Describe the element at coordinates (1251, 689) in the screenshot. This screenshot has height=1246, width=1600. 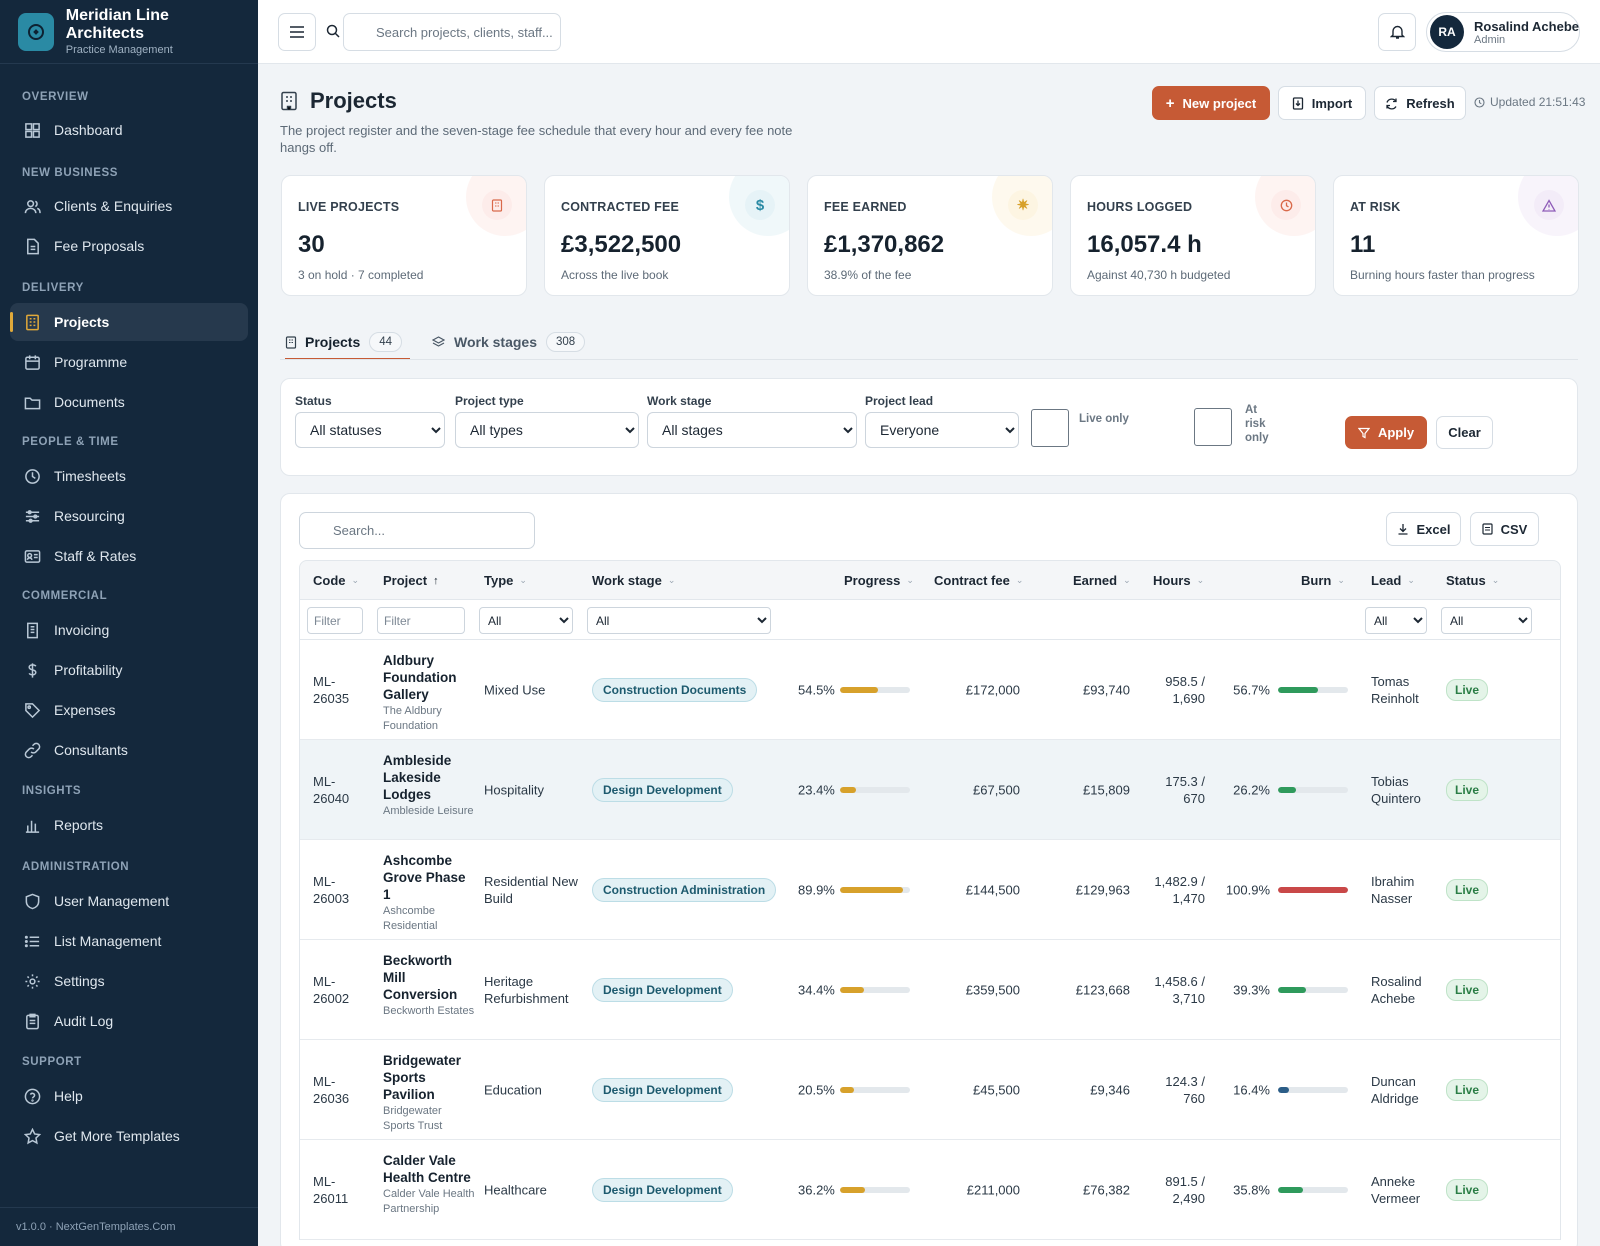
I see `burn-percent: 56.7%` at that location.